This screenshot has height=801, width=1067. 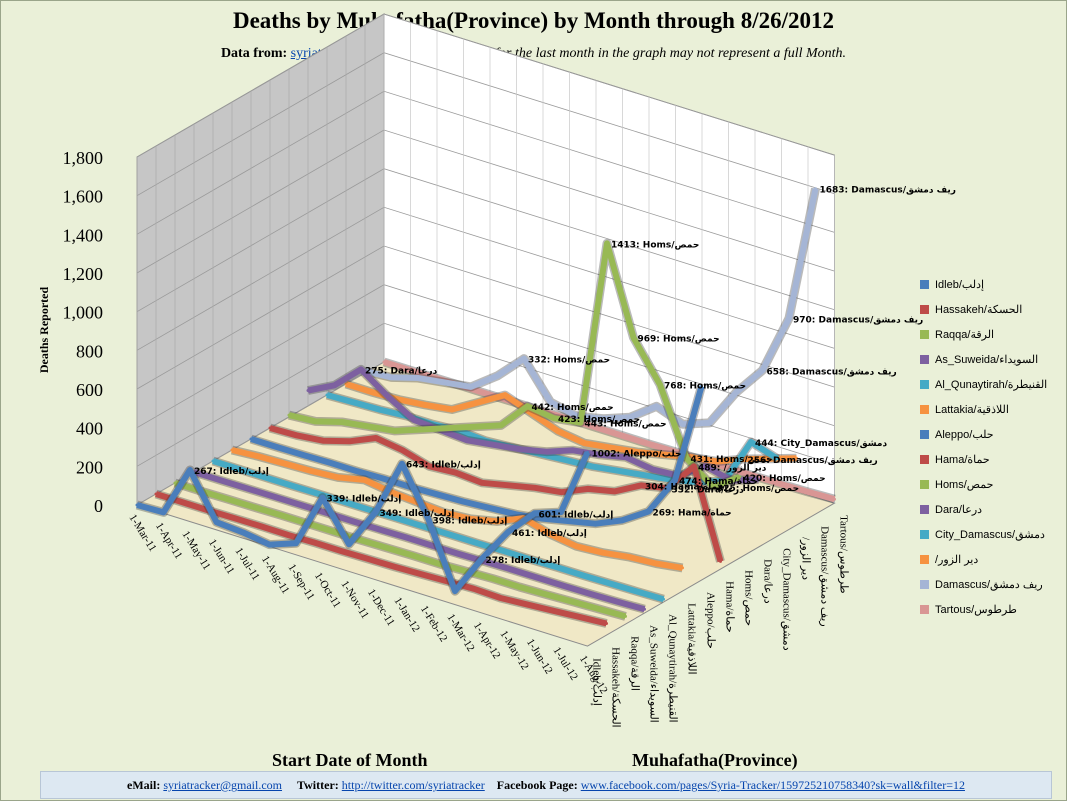 What do you see at coordinates (705, 387) in the screenshot?
I see `data-label: 768: Homs/حمص` at bounding box center [705, 387].